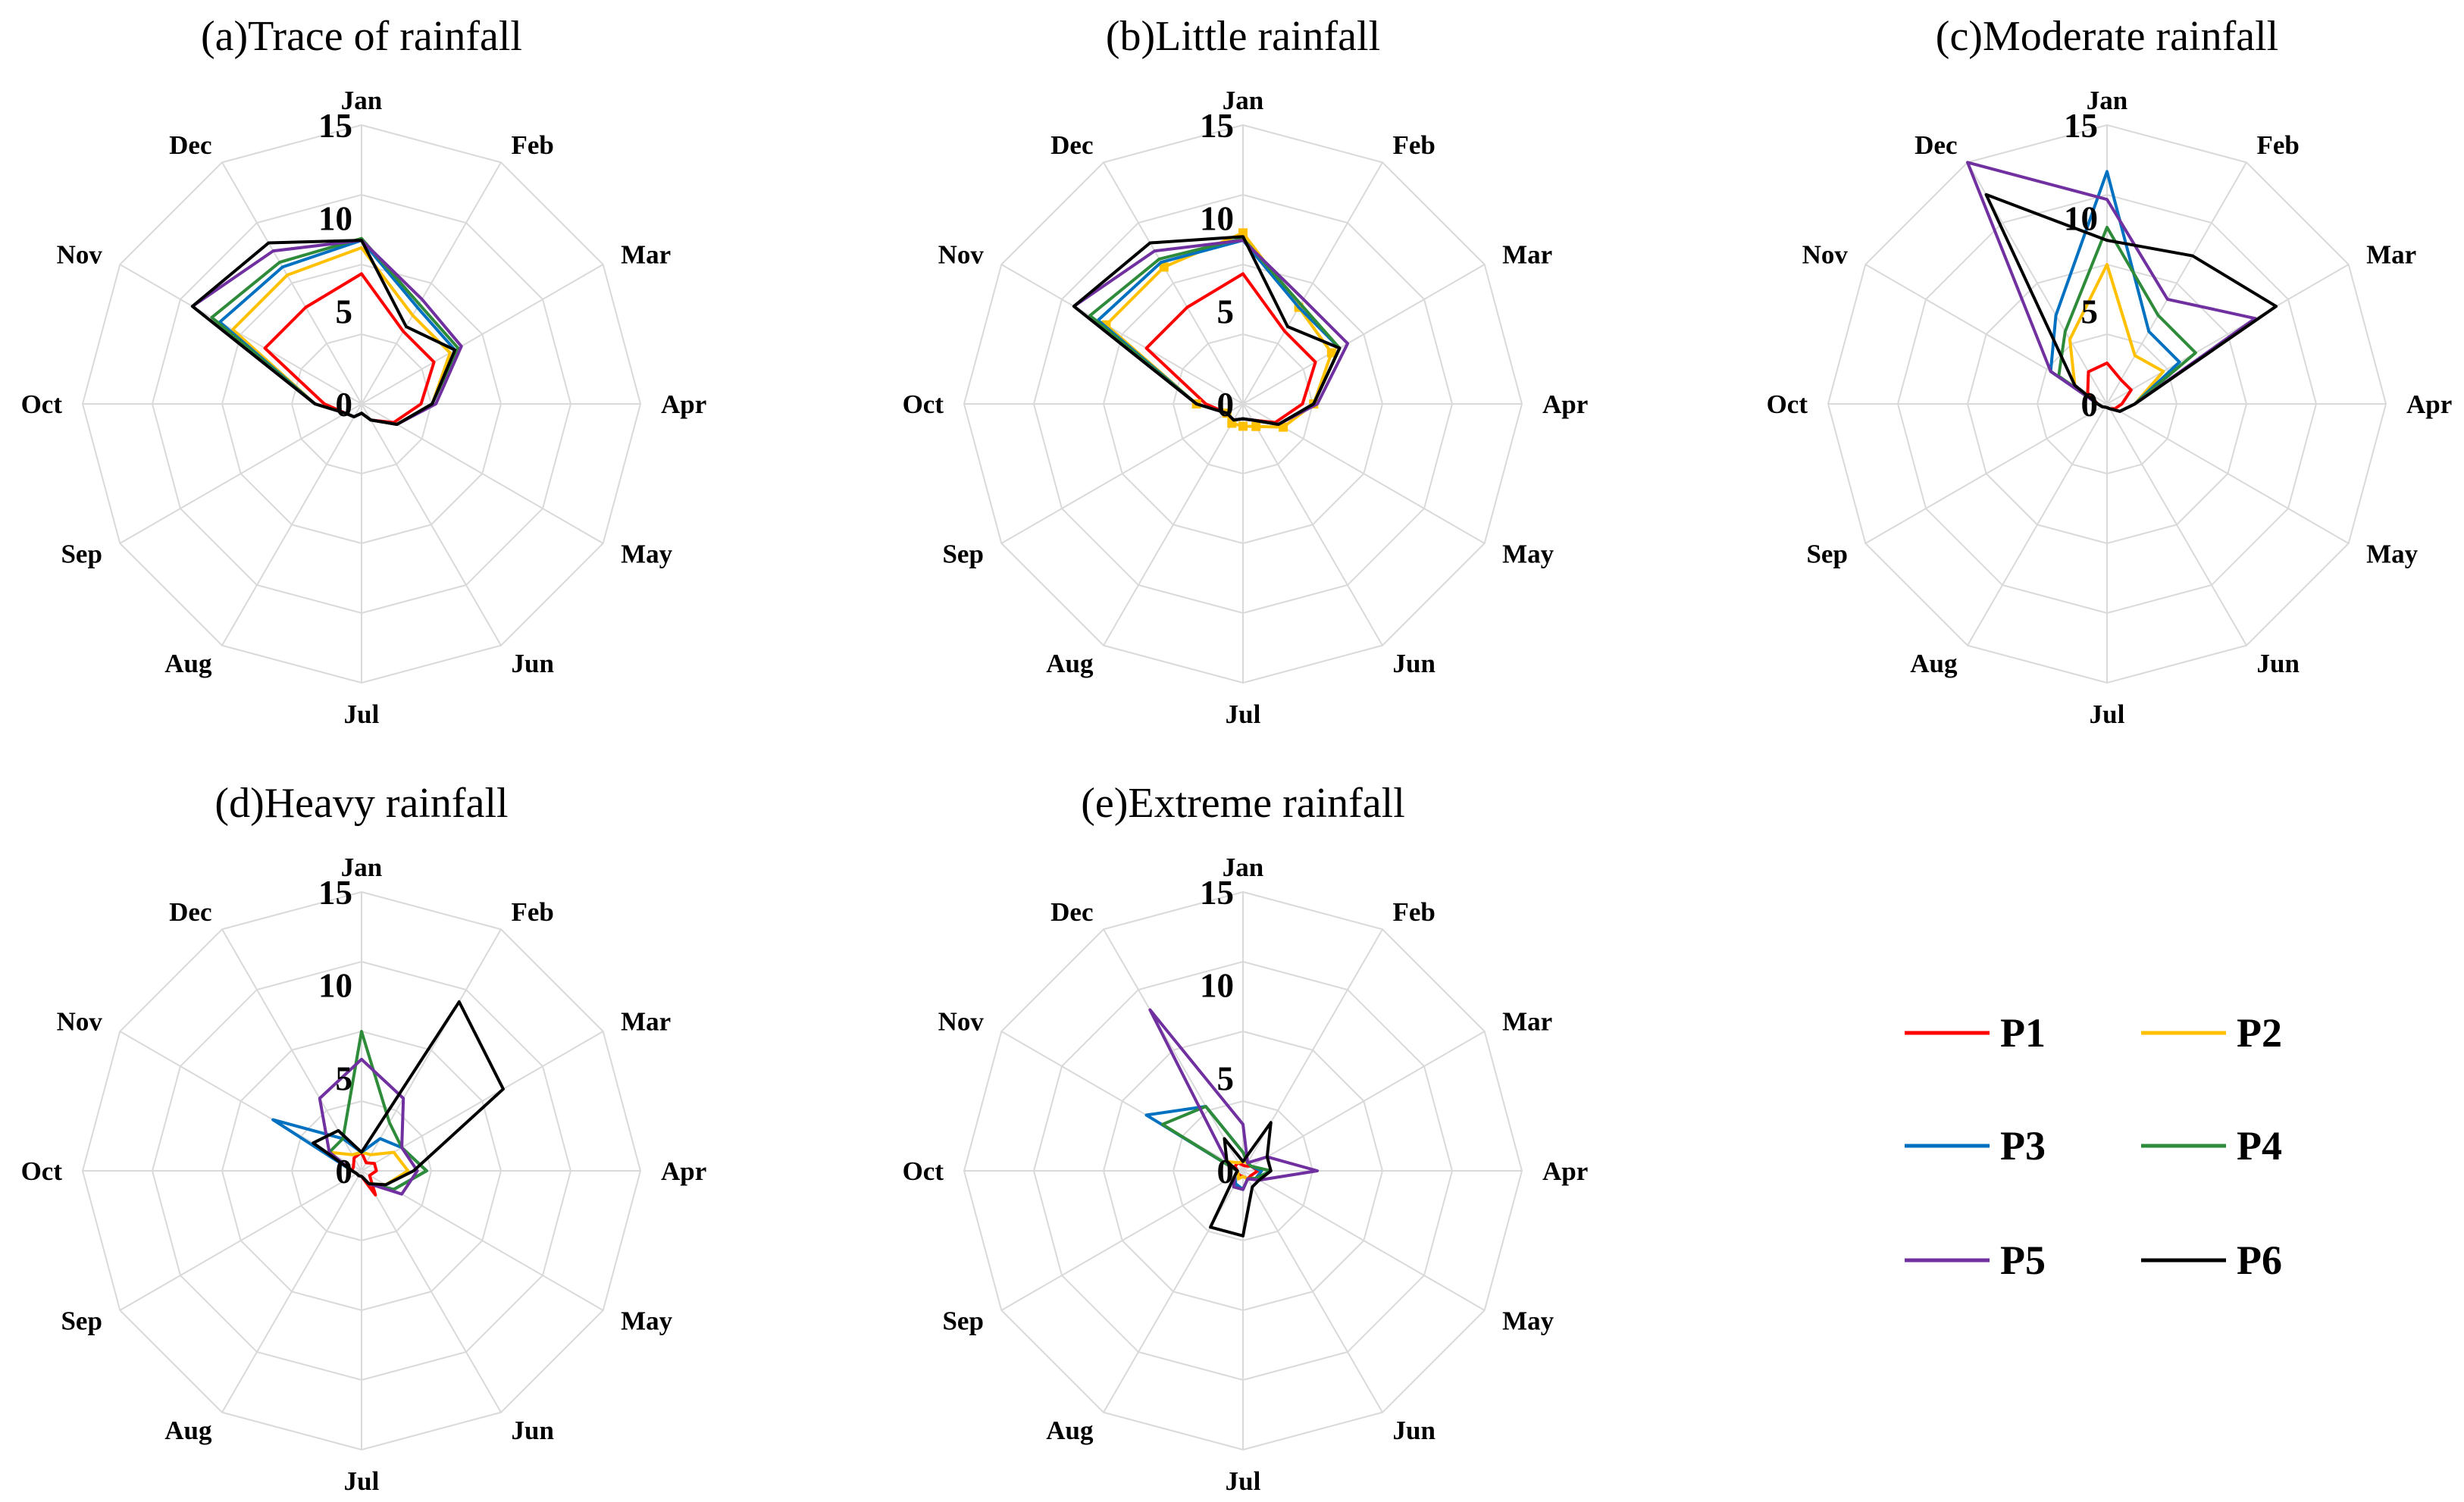 The image size is (2464, 1502). I want to click on chart-title: (c)Moderate rainfall, so click(2107, 36).